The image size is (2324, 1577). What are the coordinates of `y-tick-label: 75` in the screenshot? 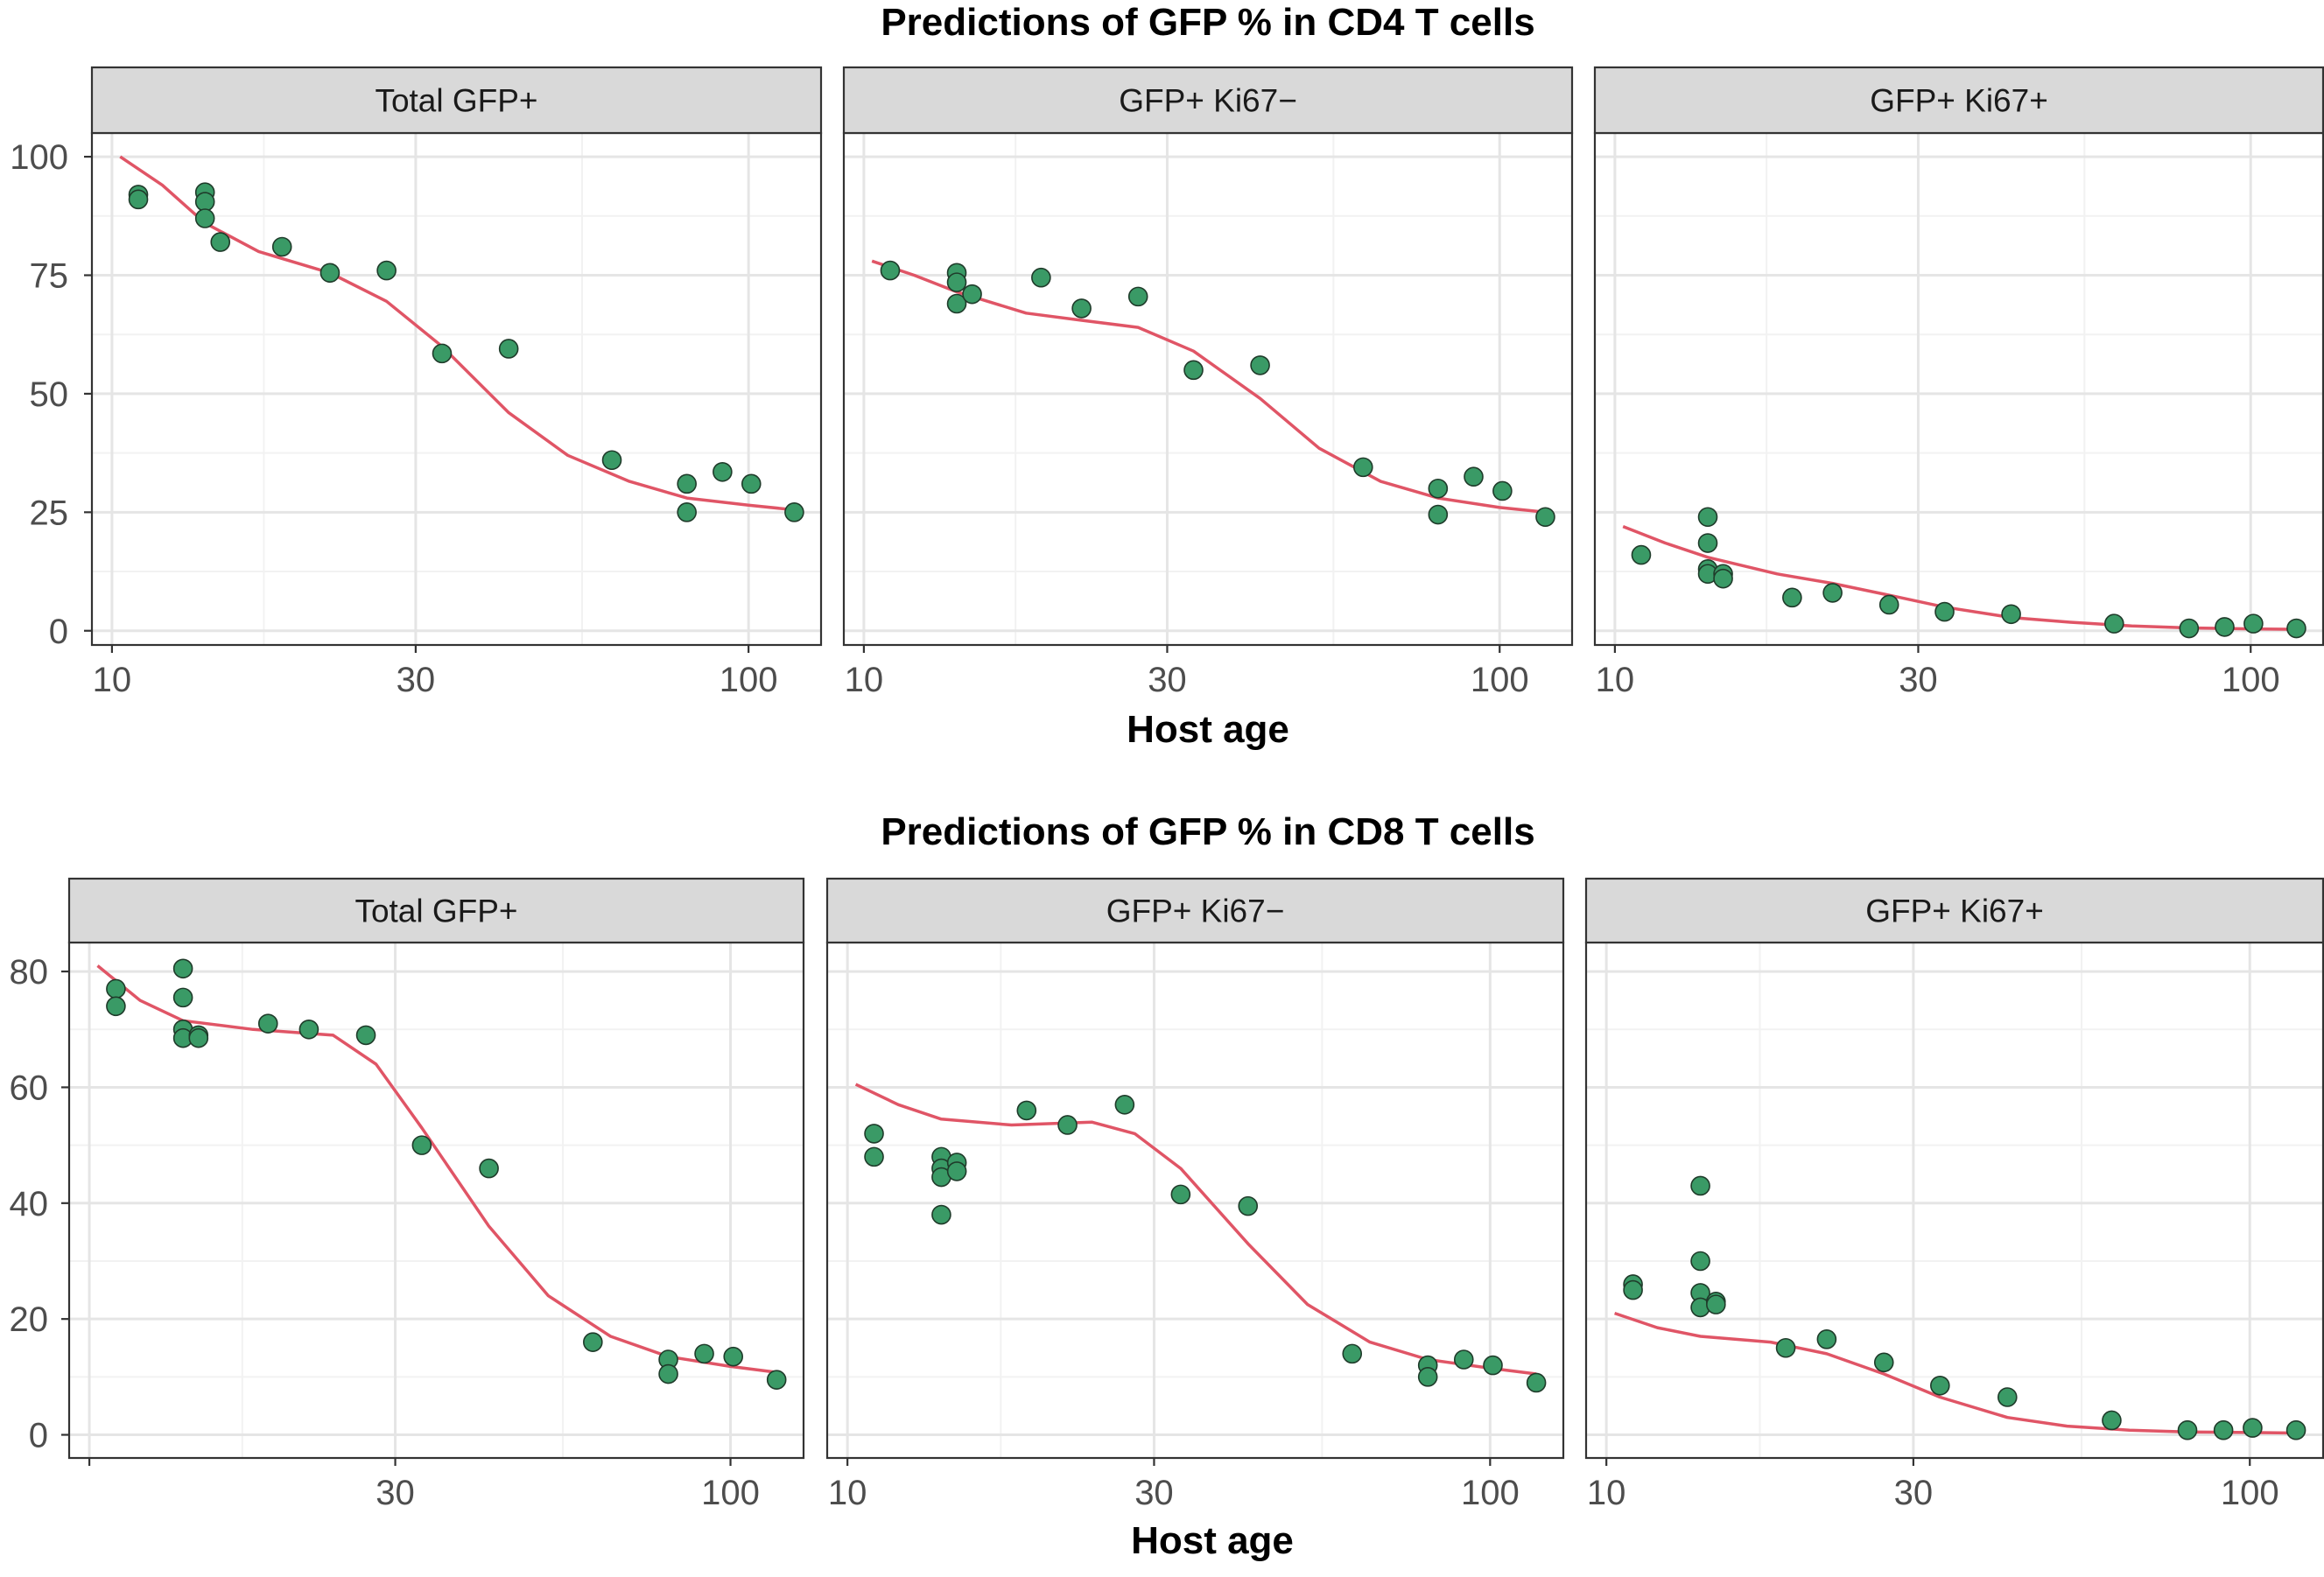 It's located at (50, 276).